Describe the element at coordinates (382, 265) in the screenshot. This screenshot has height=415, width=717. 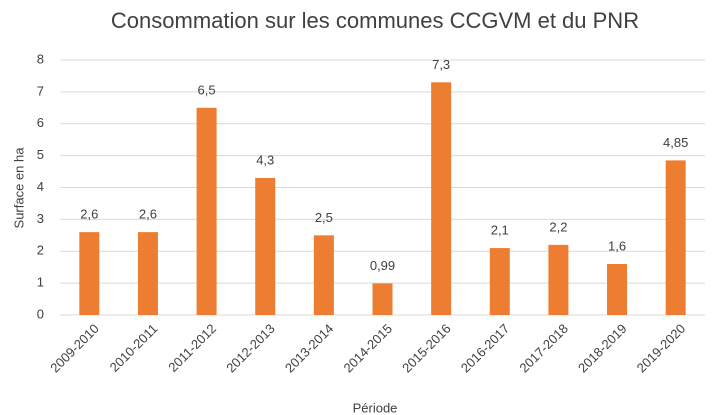
I see `data-label: 0,99` at that location.